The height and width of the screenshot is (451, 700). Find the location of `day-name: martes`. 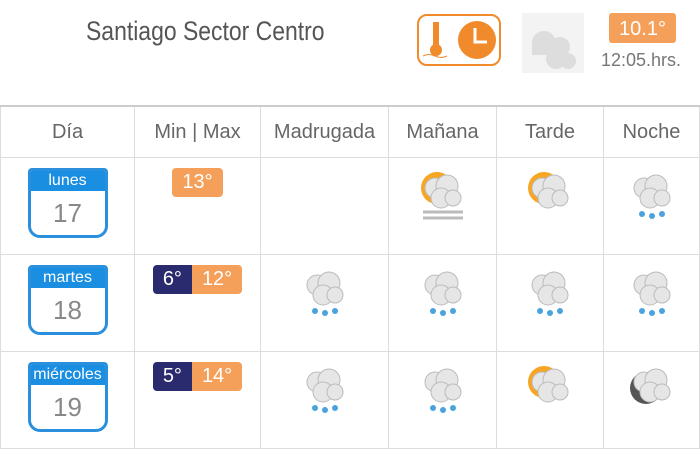

day-name: martes is located at coordinates (67, 278).